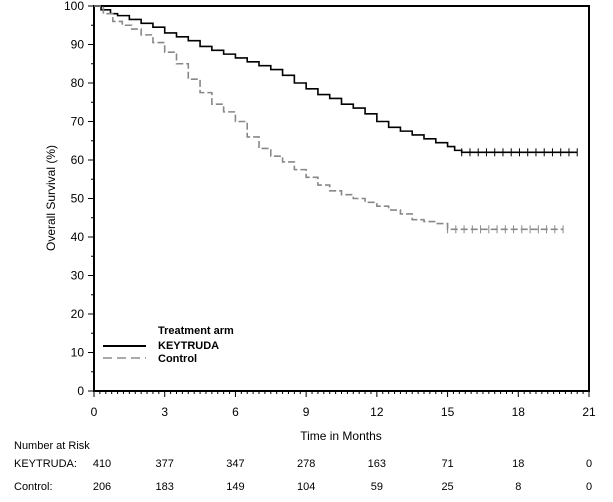 This screenshot has height=502, width=613. Describe the element at coordinates (51, 198) in the screenshot. I see `y-axis-title: Overall Survival (%)` at that location.